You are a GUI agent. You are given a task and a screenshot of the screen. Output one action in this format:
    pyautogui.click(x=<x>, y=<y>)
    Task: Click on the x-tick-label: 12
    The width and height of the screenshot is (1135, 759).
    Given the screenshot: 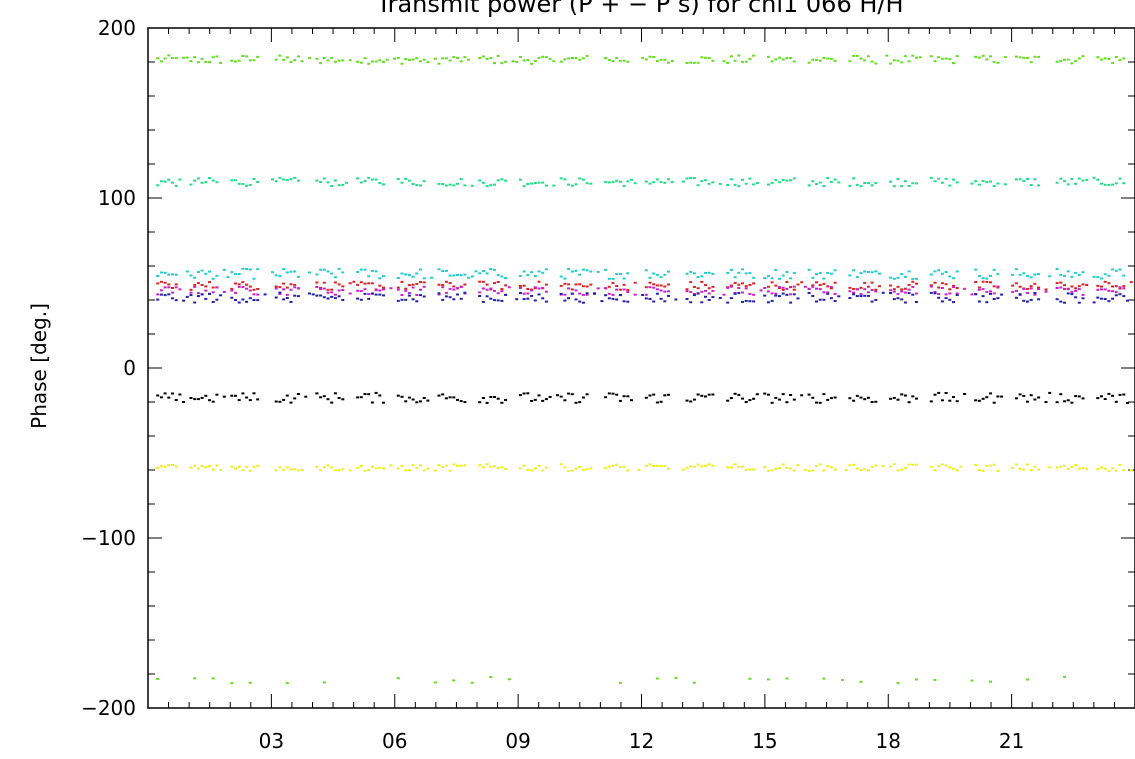 What is the action you would take?
    pyautogui.click(x=641, y=741)
    